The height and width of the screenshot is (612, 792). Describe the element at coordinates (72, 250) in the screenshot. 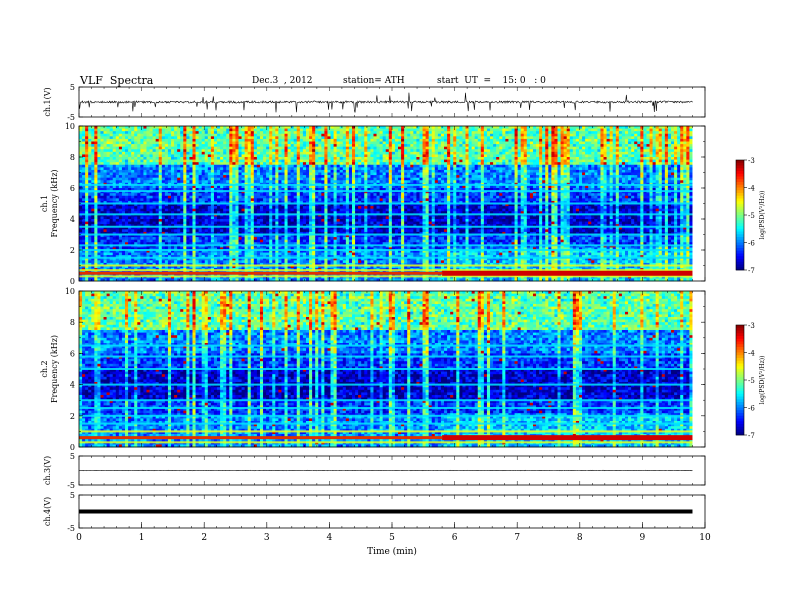

I see `ytick-label-1: 2` at that location.